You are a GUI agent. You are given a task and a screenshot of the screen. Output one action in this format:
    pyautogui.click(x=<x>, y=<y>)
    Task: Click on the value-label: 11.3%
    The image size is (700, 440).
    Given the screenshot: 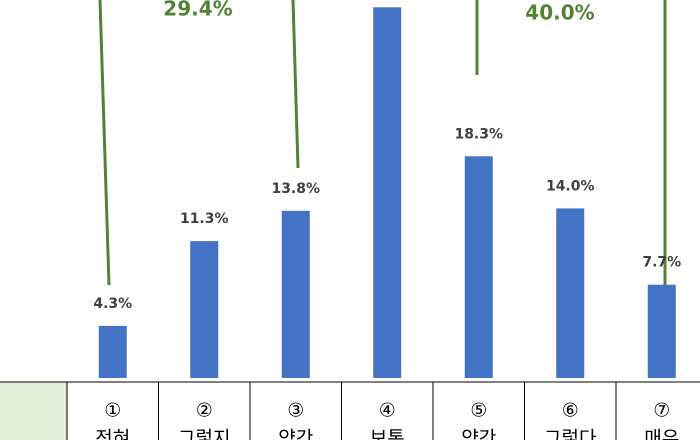 What is the action you would take?
    pyautogui.click(x=204, y=219)
    